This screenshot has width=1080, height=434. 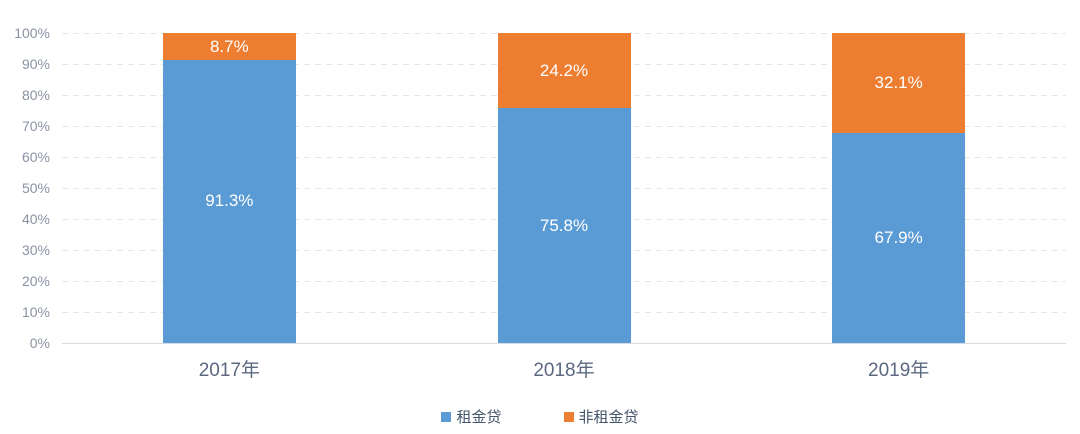 I want to click on legend-item-rent-loan: 租金贷, so click(x=471, y=416).